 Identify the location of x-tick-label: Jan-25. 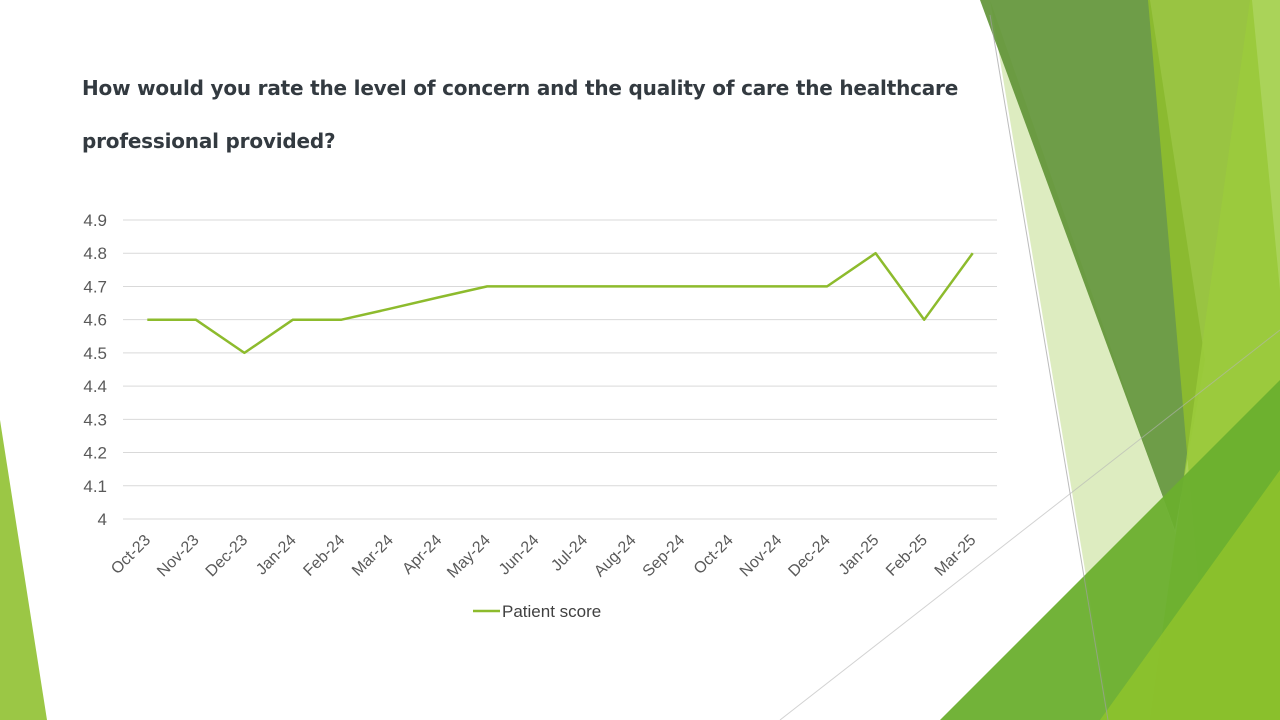
(859, 555).